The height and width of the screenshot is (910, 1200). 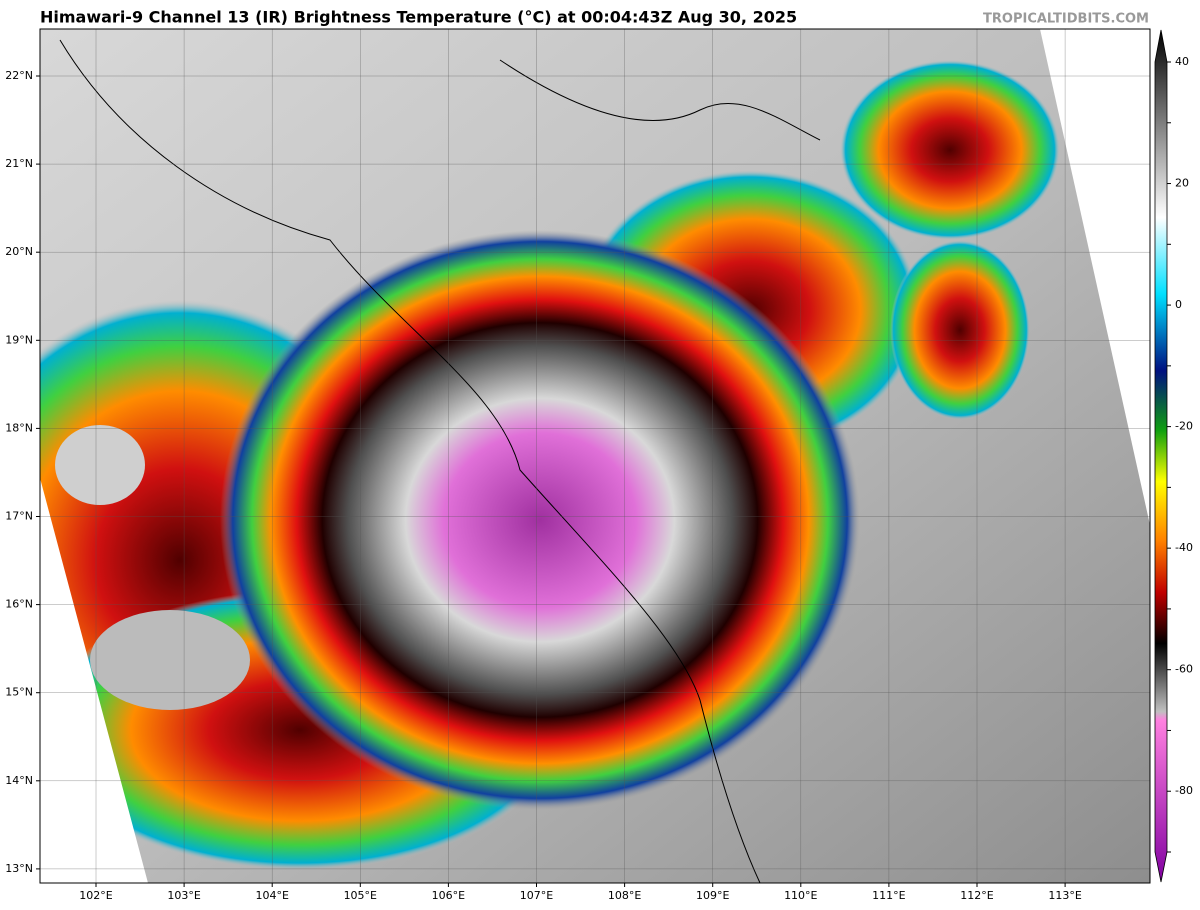 I want to click on lon-label: 104°E, so click(x=271, y=895).